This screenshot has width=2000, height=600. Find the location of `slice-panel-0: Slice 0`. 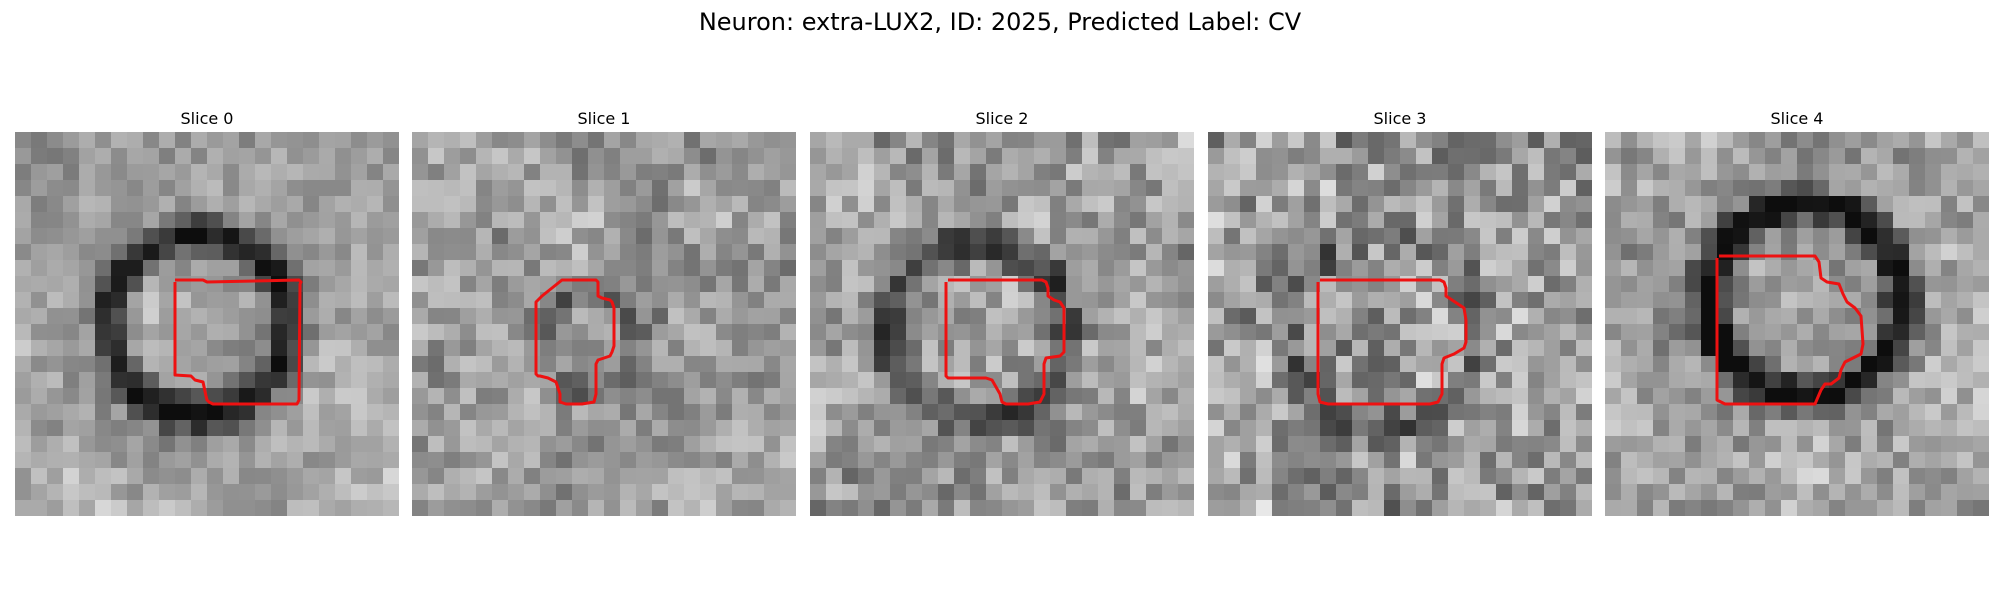

slice-panel-0: Slice 0 is located at coordinates (207, 311).